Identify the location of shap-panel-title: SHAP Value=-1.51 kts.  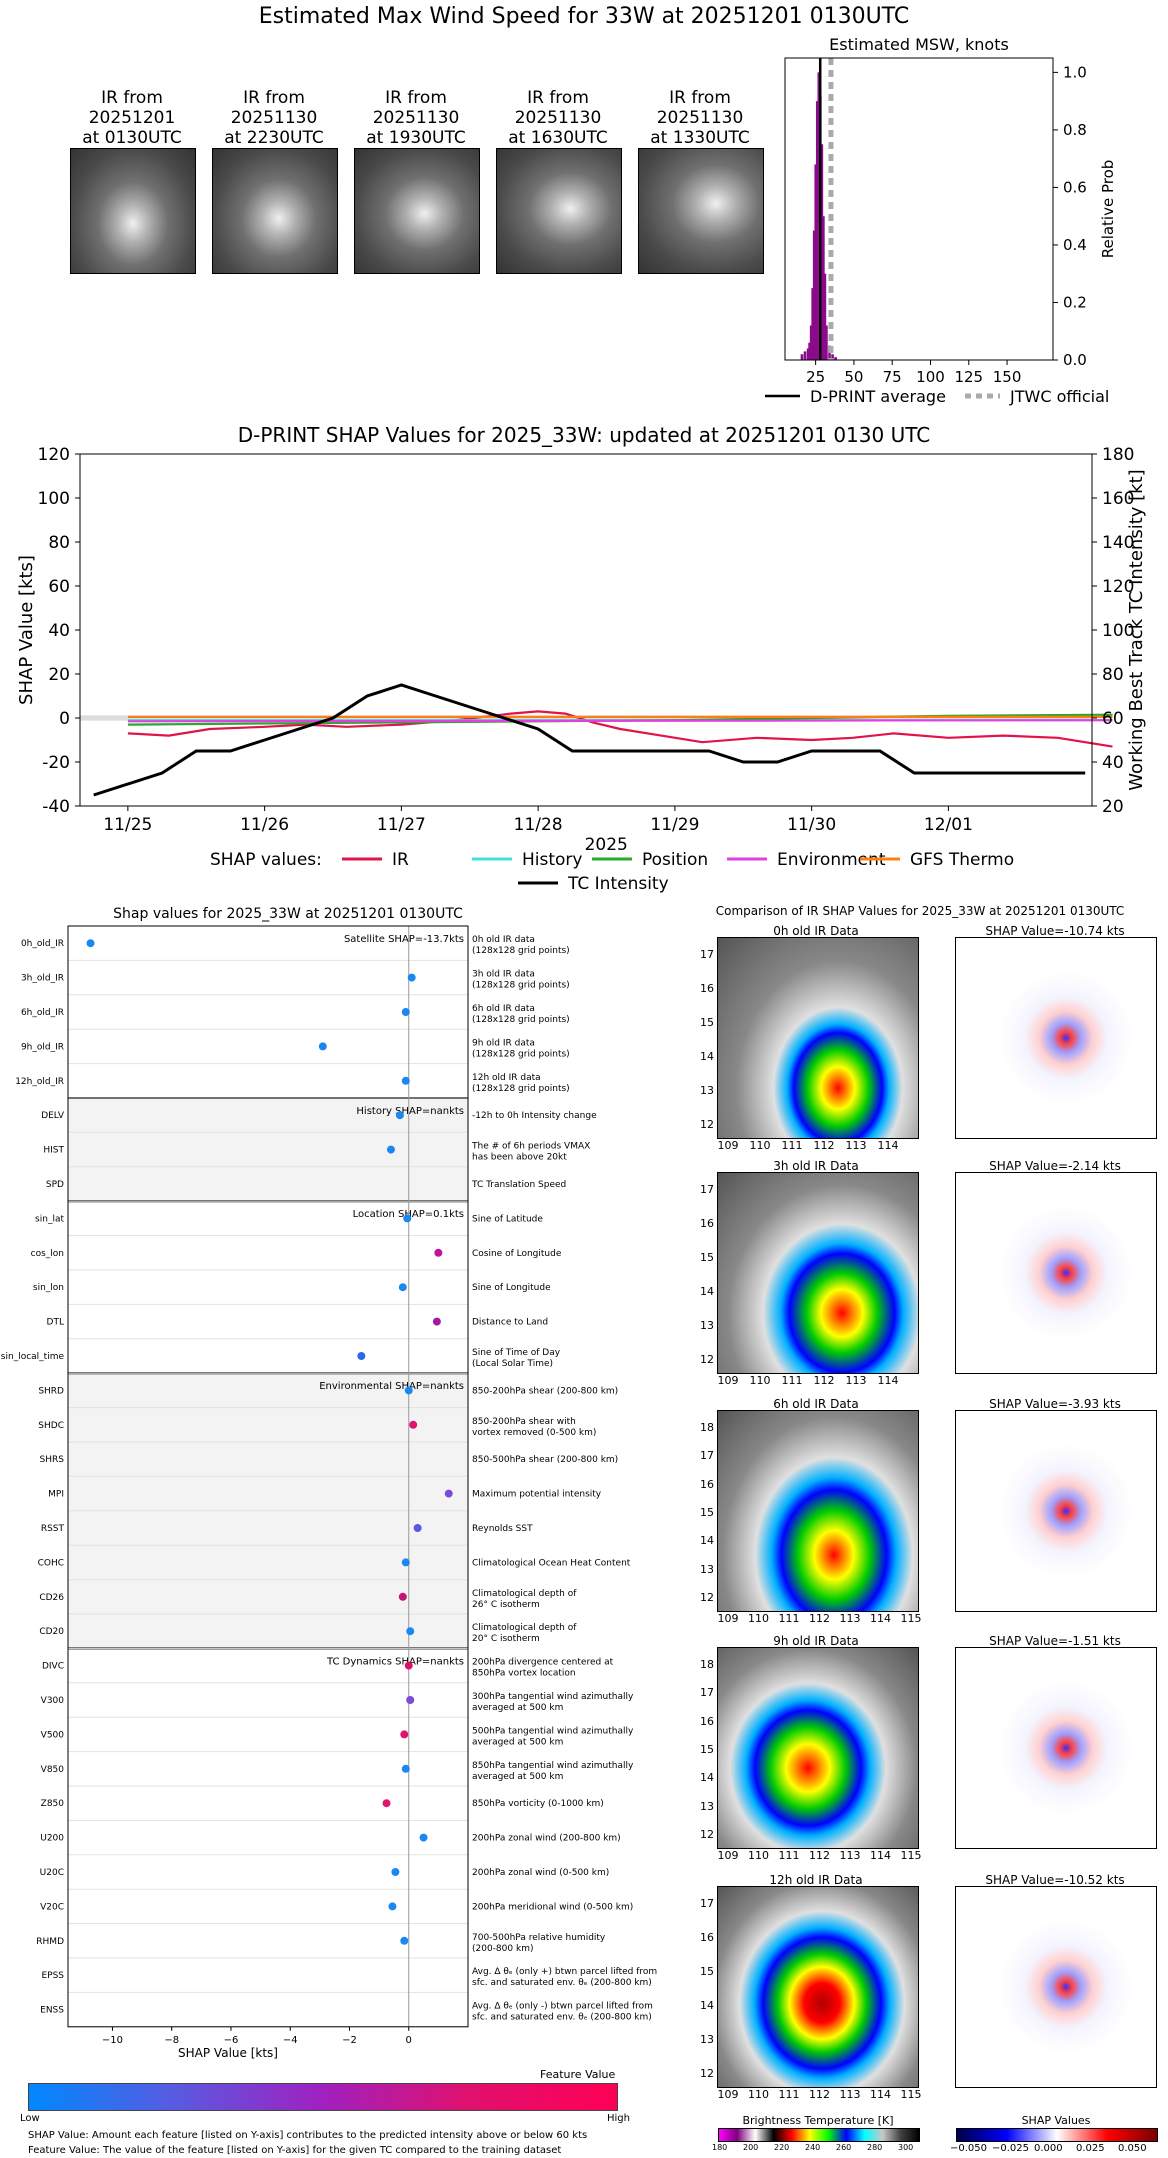
(1055, 1641).